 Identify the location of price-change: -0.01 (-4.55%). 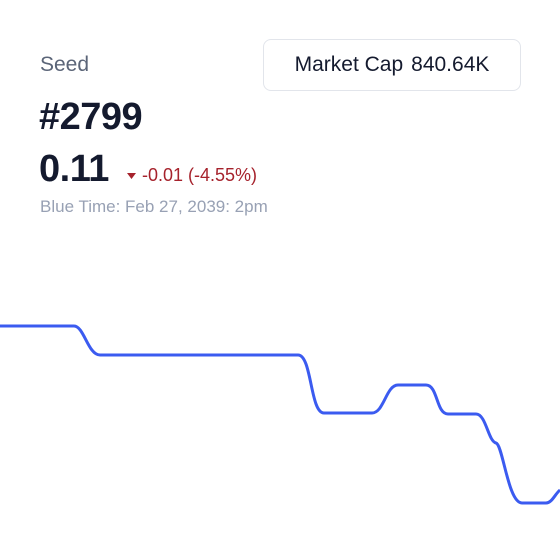
(192, 175).